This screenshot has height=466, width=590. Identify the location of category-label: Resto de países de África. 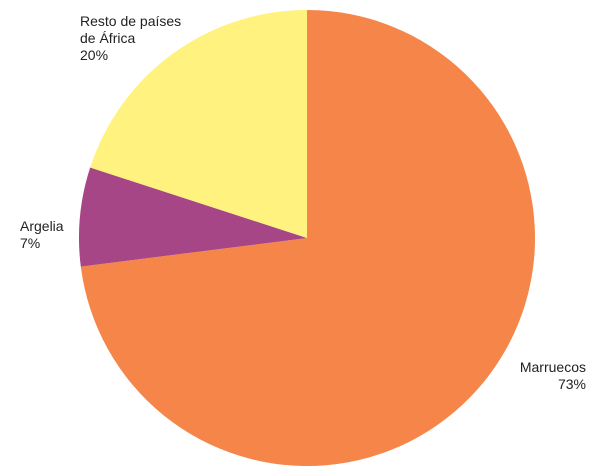
(131, 29).